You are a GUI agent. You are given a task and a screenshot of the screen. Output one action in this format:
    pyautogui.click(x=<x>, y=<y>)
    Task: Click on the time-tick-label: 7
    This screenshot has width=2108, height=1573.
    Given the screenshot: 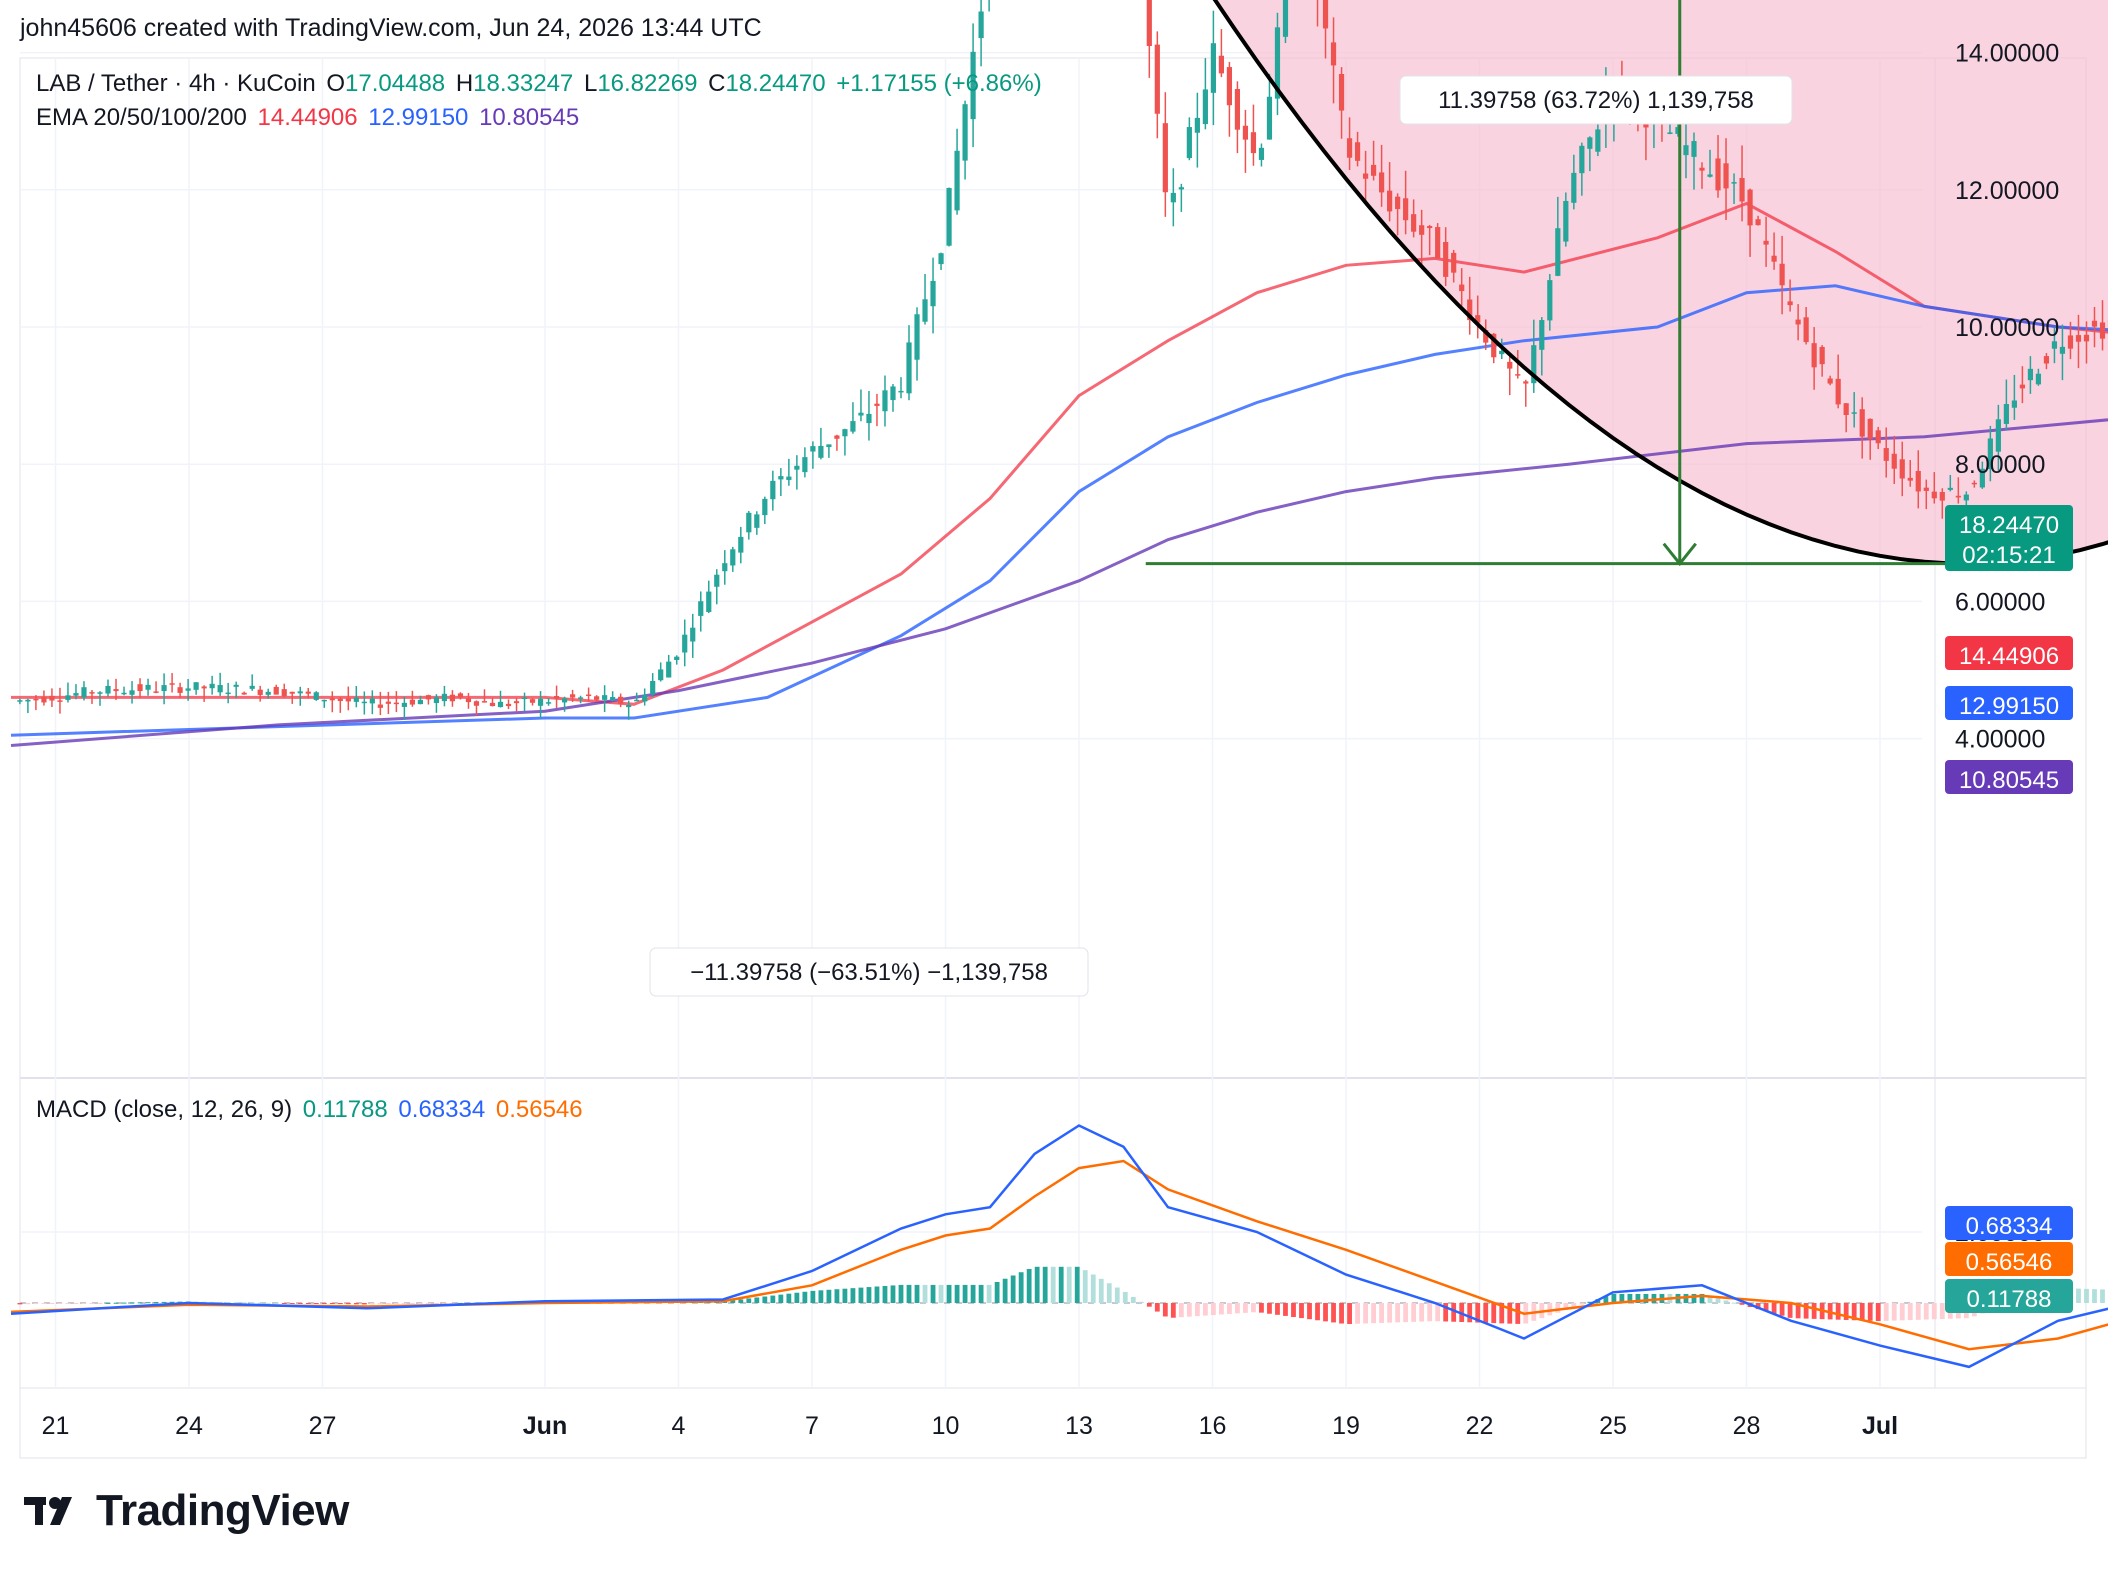 What is the action you would take?
    pyautogui.click(x=812, y=1426)
    